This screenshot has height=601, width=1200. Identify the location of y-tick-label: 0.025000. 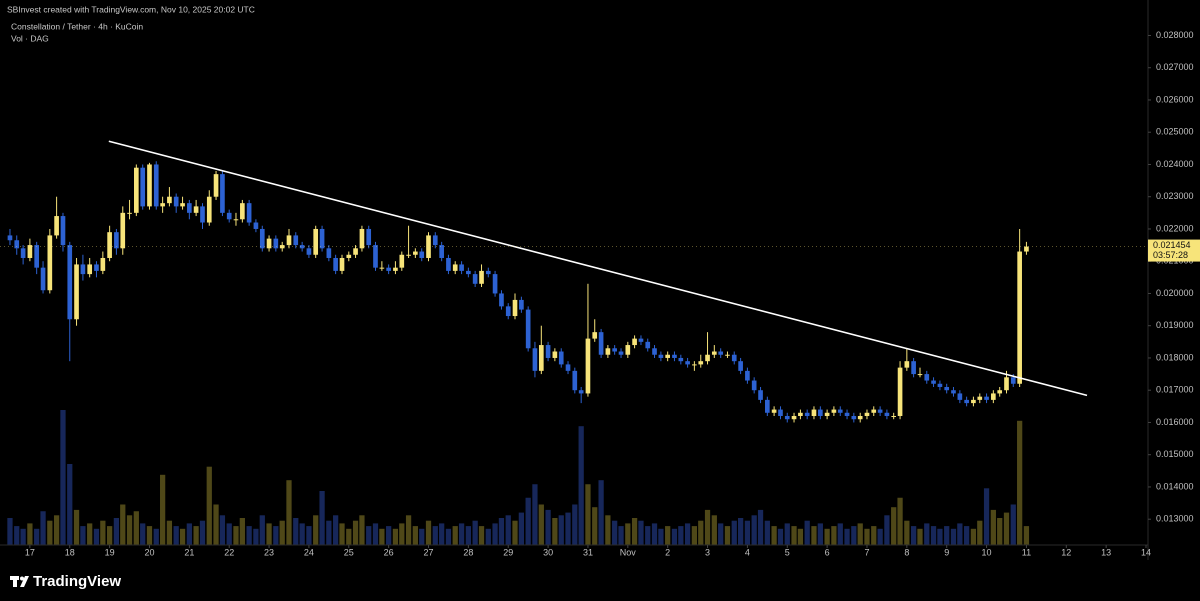
(1175, 132).